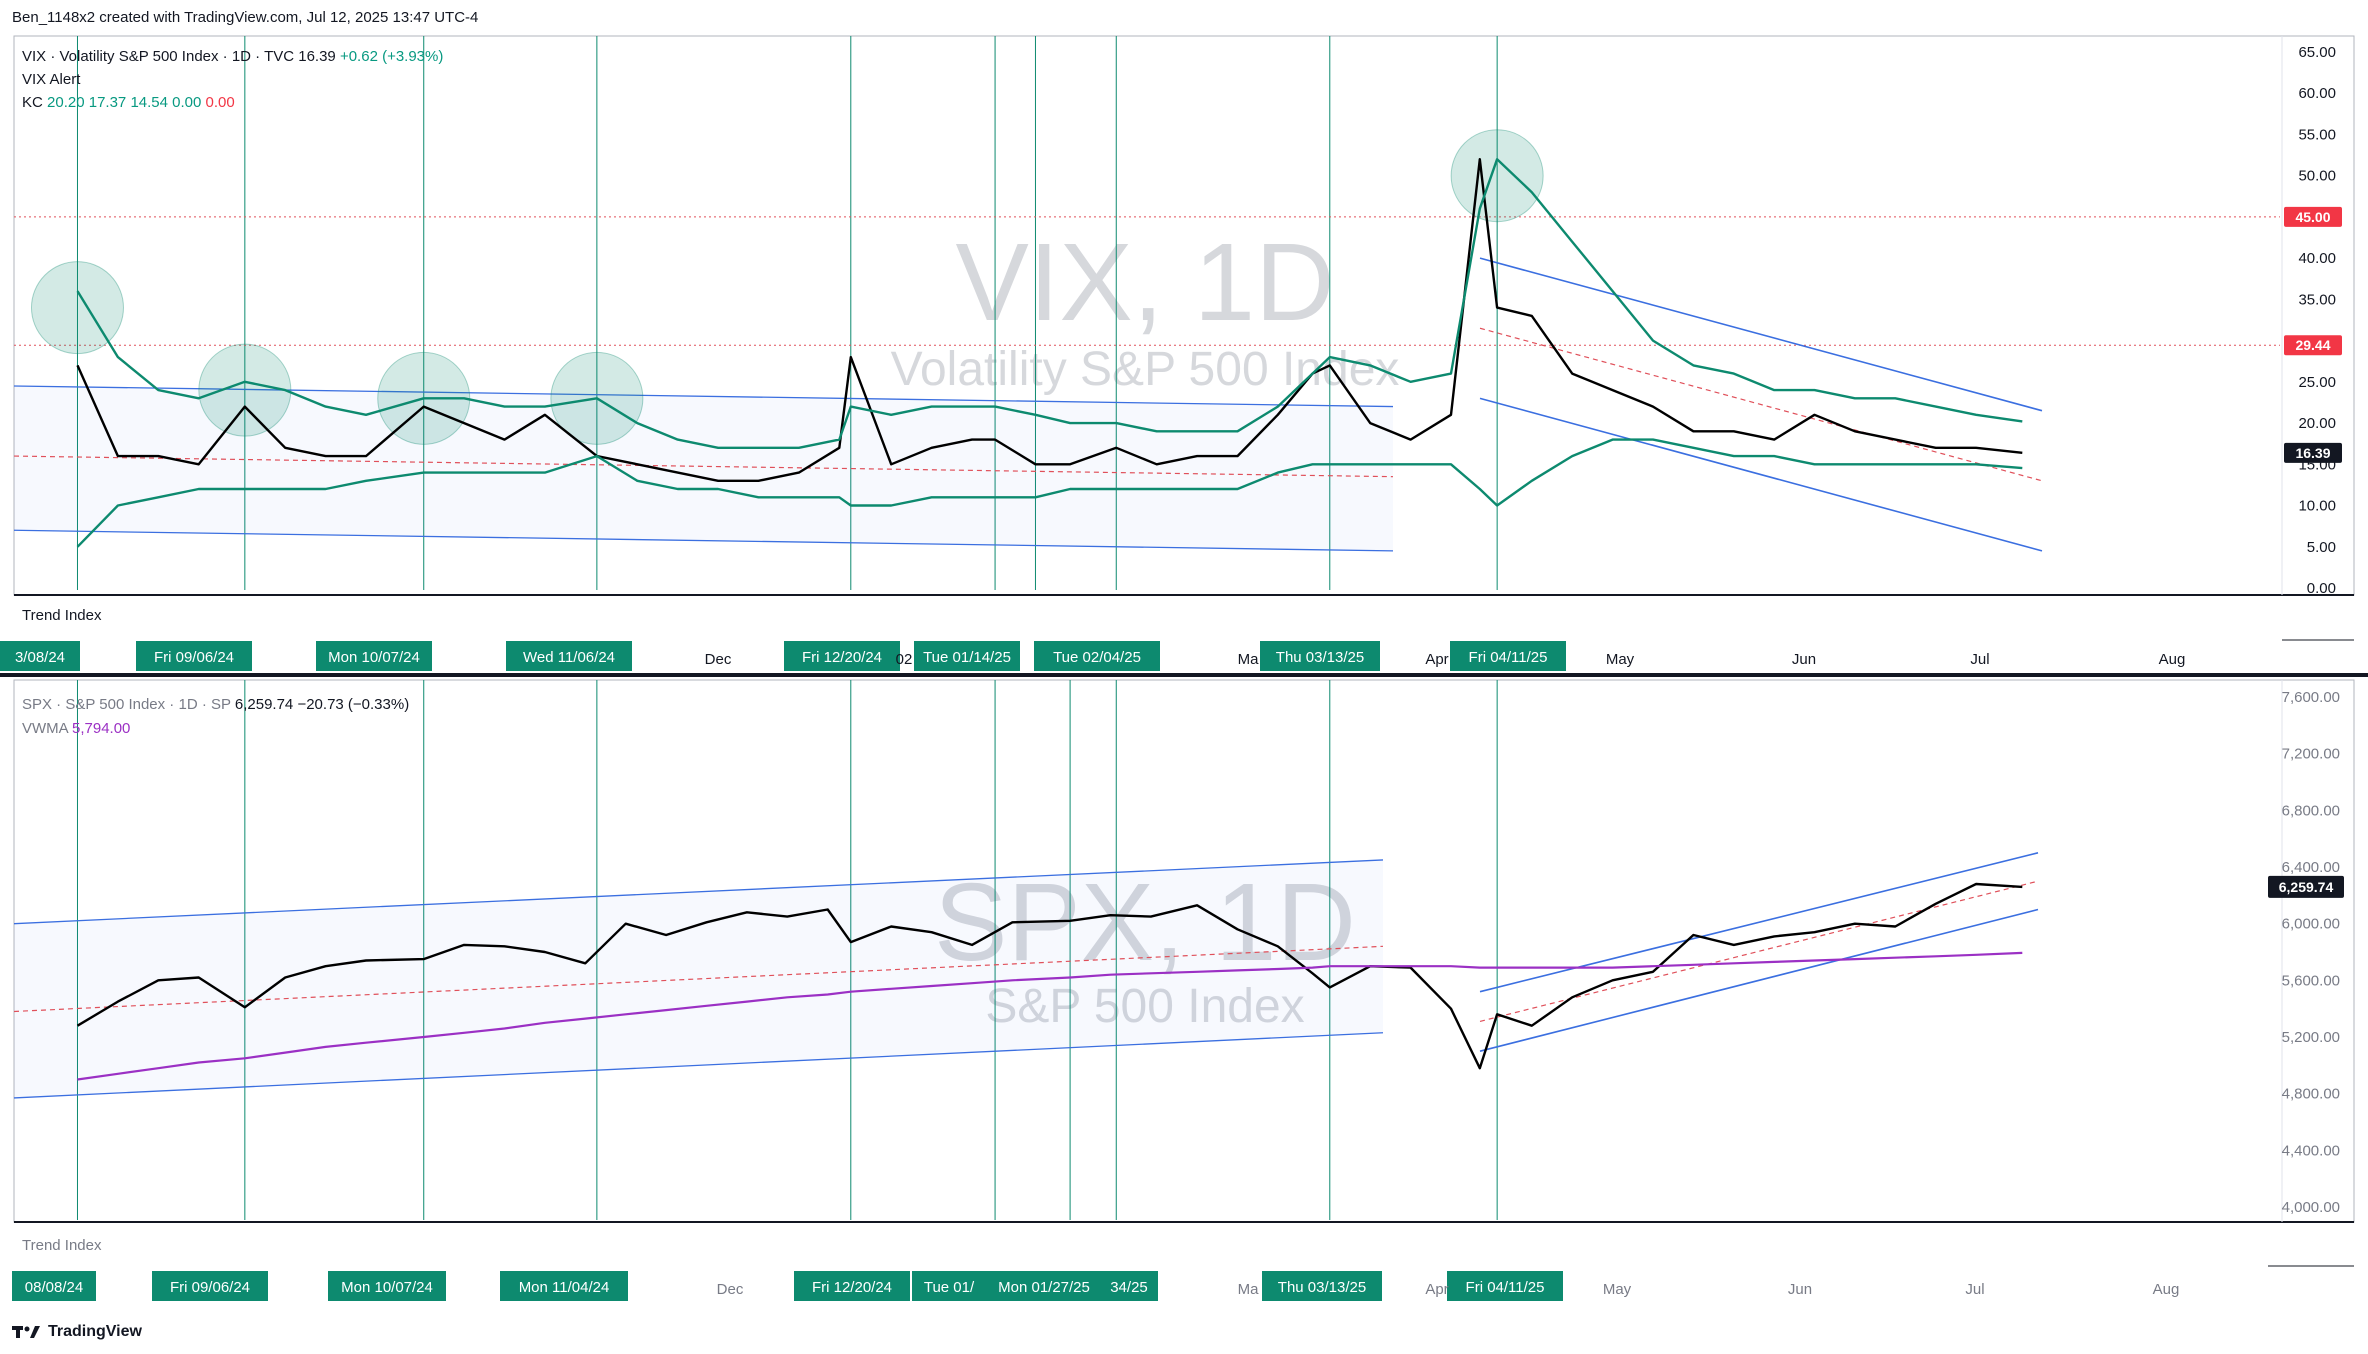 This screenshot has width=2368, height=1354. Describe the element at coordinates (718, 659) in the screenshot. I see `vix-month-label: Dec` at that location.